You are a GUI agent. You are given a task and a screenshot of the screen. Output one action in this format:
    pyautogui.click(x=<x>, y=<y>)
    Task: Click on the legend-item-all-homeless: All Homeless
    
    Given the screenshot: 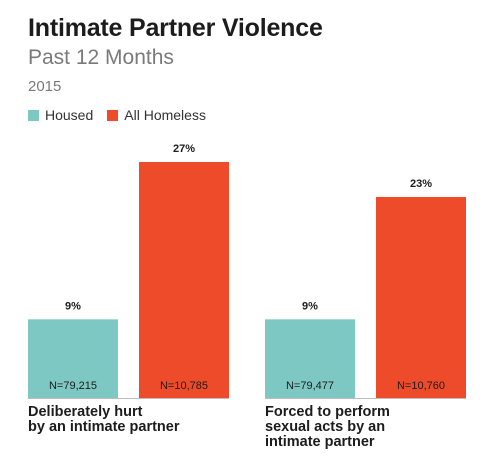 What is the action you would take?
    pyautogui.click(x=156, y=115)
    